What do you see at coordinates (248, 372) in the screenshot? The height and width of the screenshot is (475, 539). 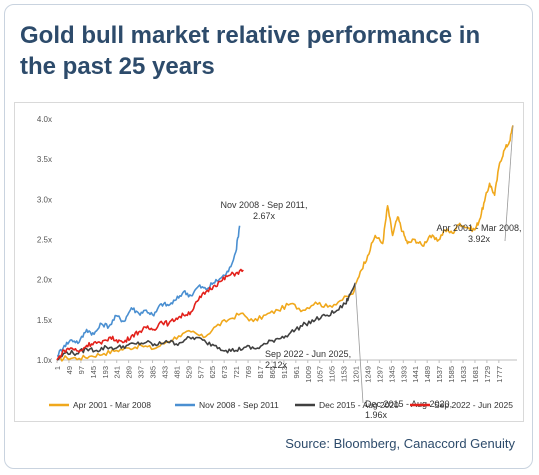 I see `x-tick-label: 769` at bounding box center [248, 372].